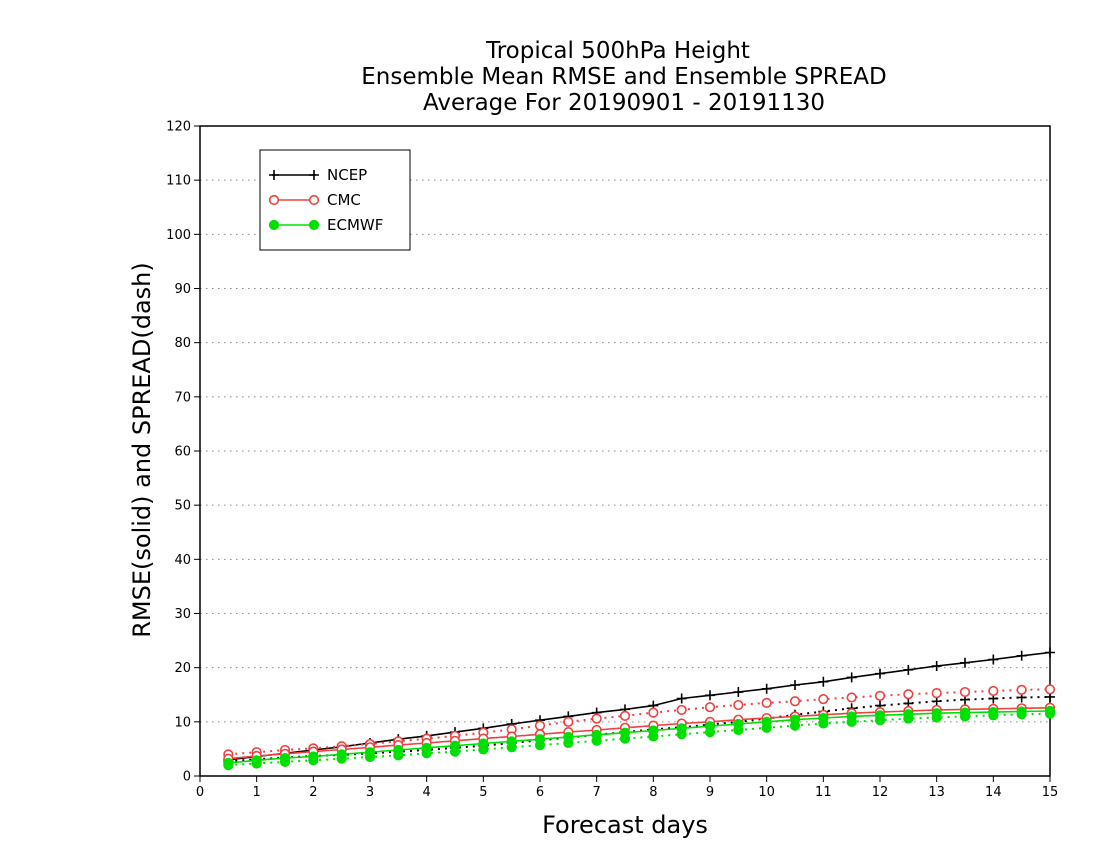 Image resolution: width=1100 pixels, height=850 pixels. What do you see at coordinates (823, 792) in the screenshot?
I see `x-tick-label: 11` at bounding box center [823, 792].